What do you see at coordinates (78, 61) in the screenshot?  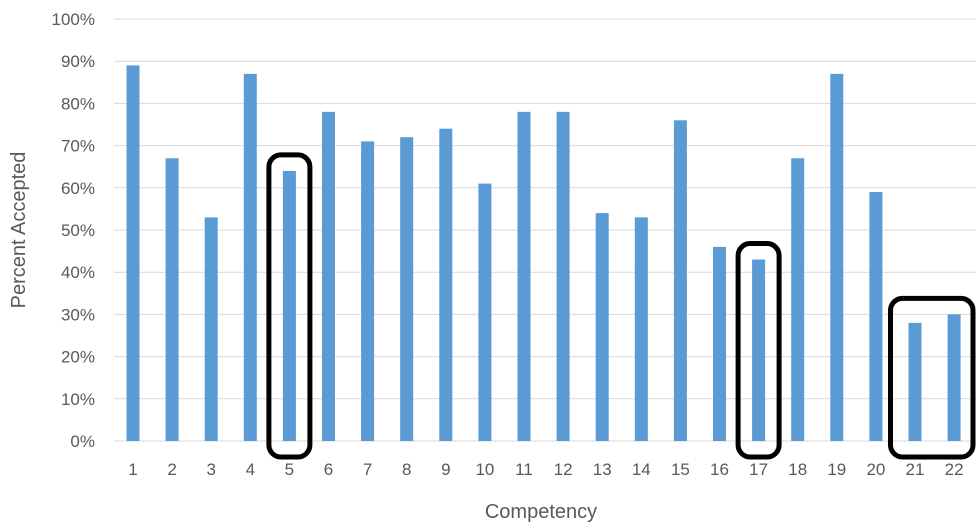 I see `y-tick-label: 90%` at bounding box center [78, 61].